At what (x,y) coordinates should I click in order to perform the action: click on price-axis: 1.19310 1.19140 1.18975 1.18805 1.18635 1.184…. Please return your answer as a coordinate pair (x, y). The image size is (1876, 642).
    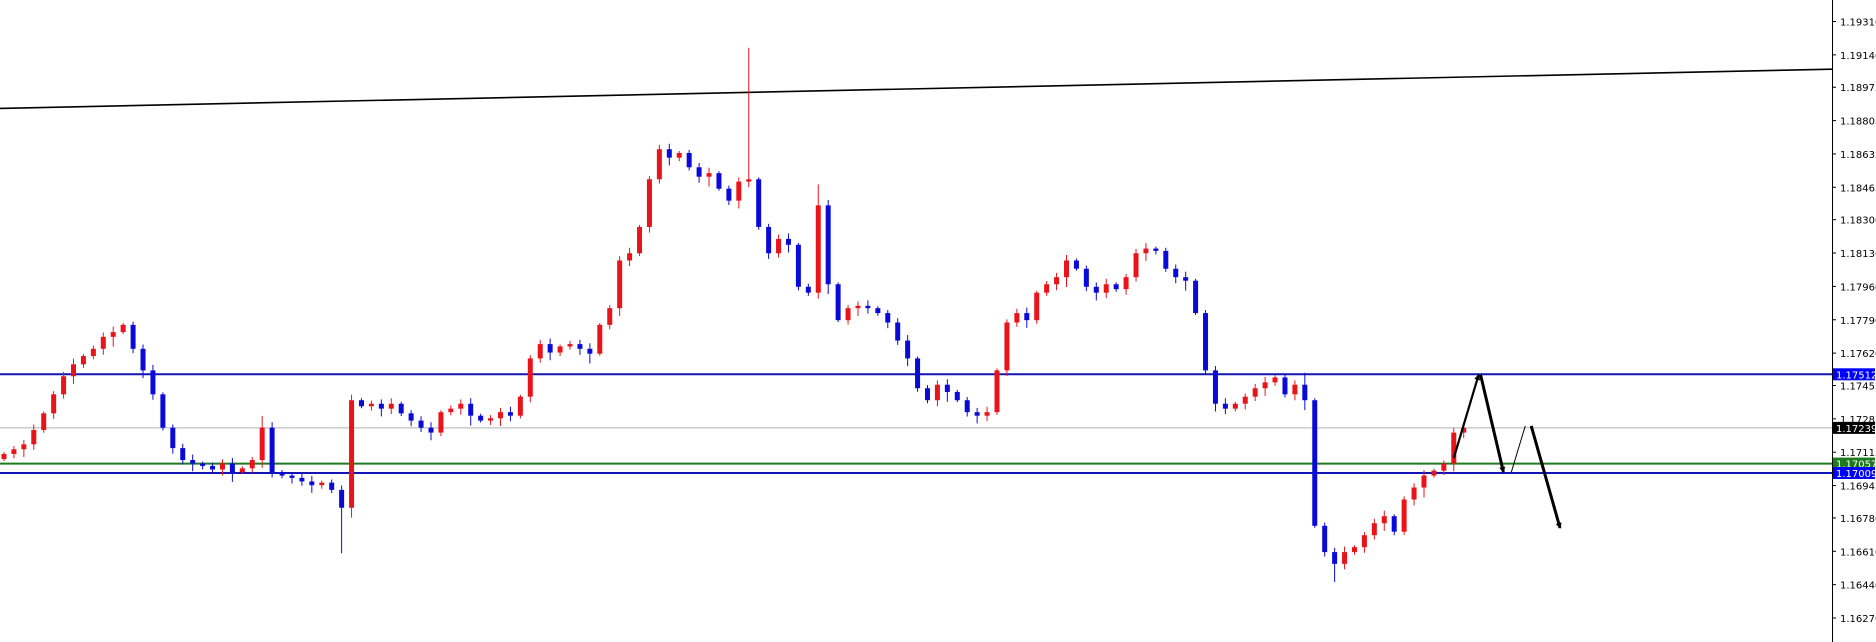
    Looking at the image, I should click on (1854, 321).